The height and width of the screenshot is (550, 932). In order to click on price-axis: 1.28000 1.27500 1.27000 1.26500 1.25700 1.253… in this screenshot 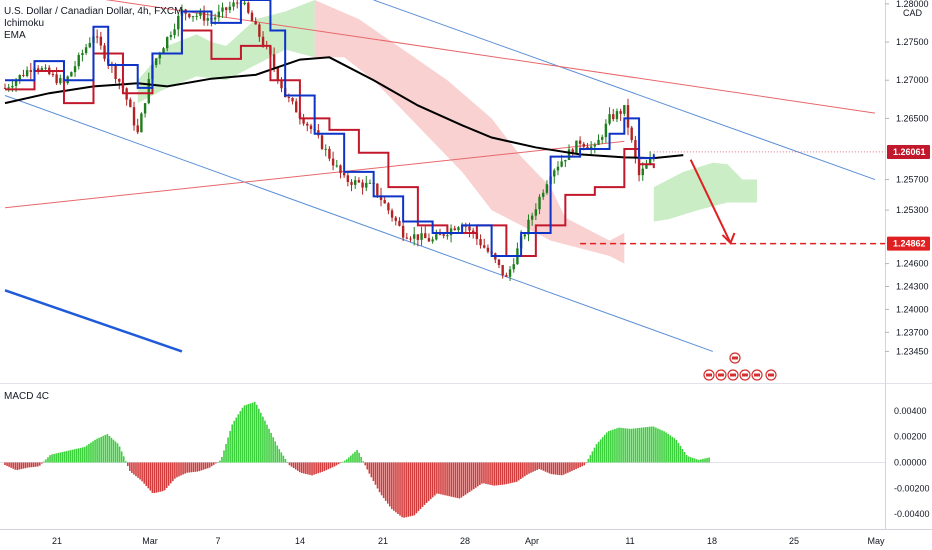, I will do `click(907, 178)`.